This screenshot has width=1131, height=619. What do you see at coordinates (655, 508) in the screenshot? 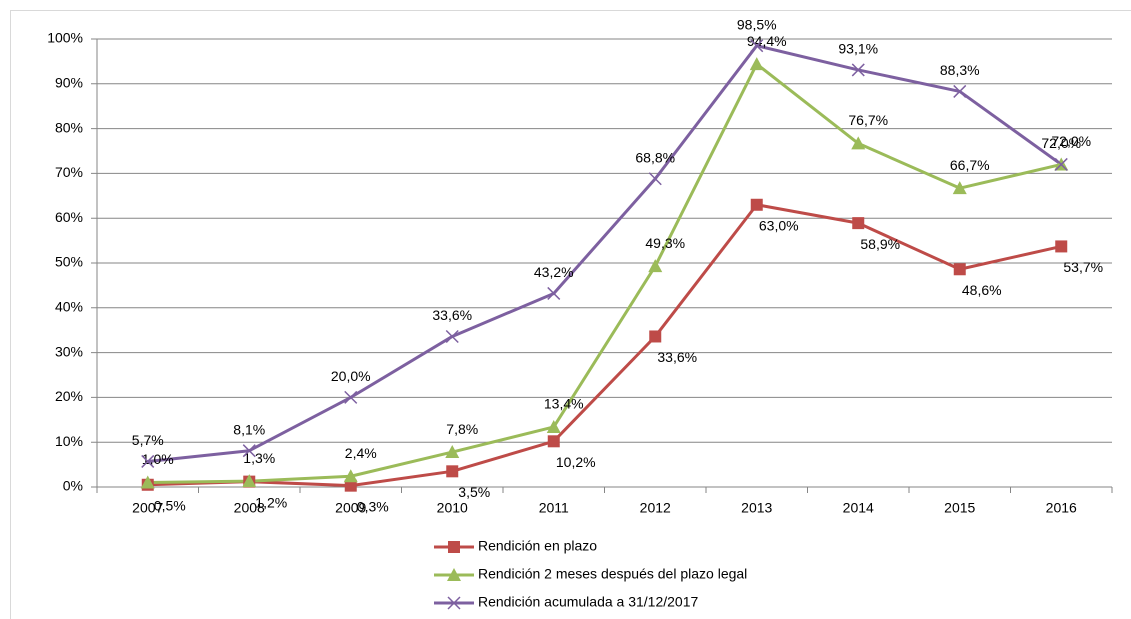
I see `x-tick-label: 2012` at bounding box center [655, 508].